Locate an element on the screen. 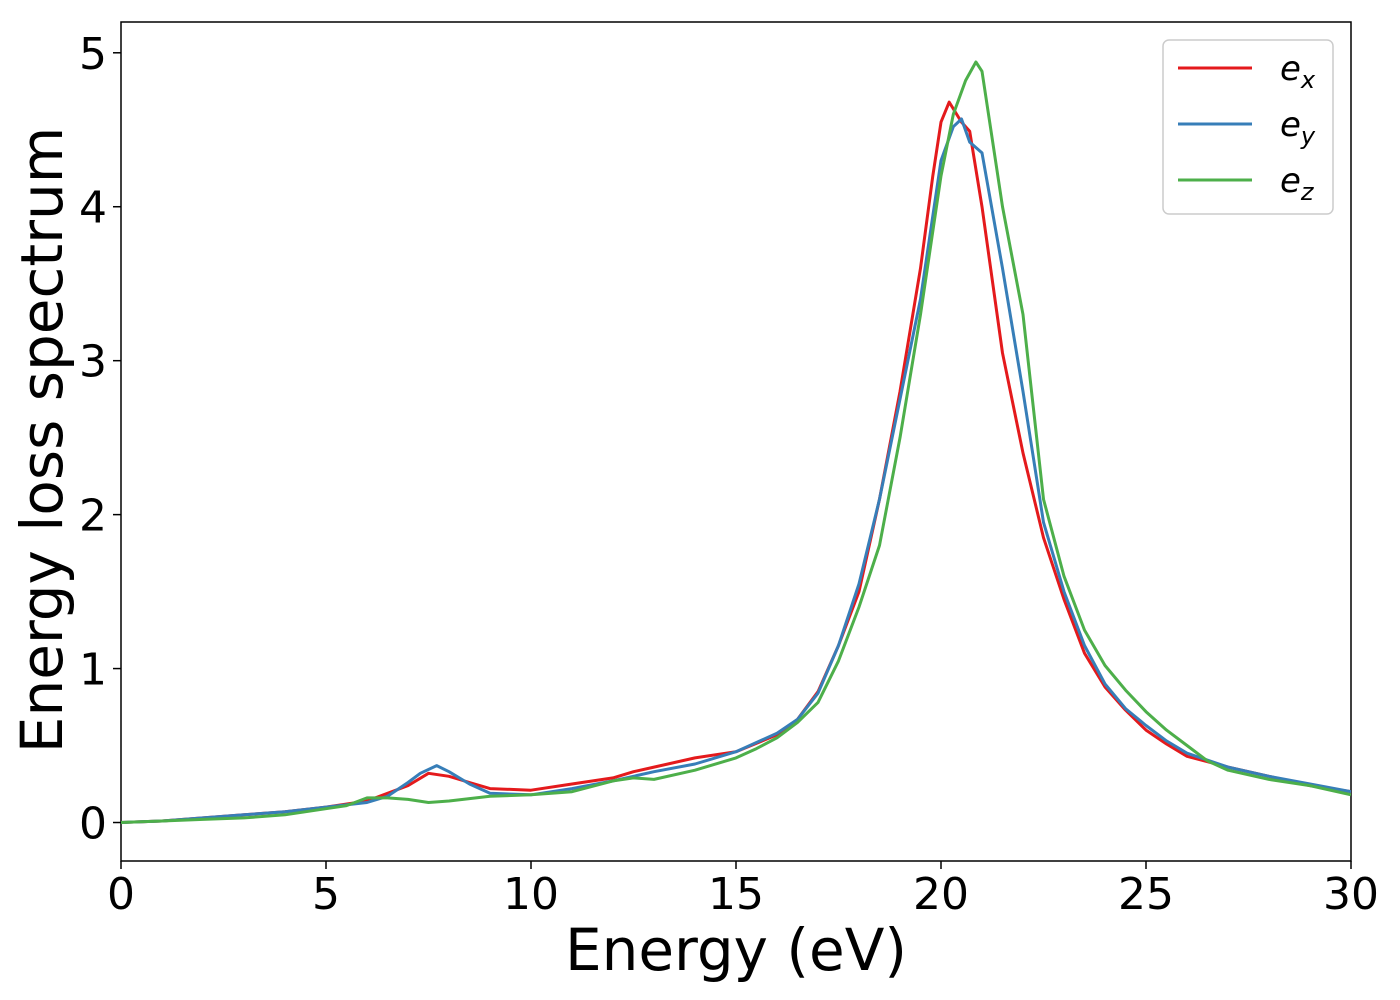 The height and width of the screenshot is (1000, 1400). legend-label-ex: ex is located at coordinates (1298, 71).